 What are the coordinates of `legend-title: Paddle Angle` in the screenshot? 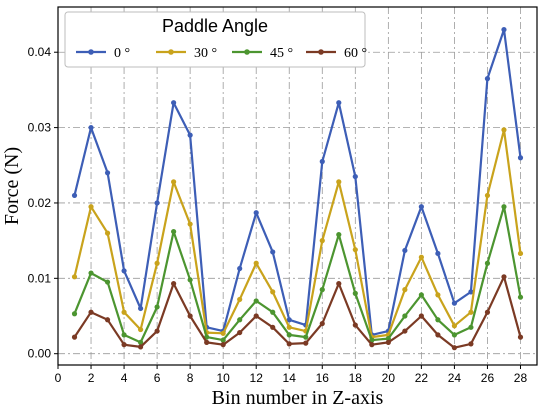 It's located at (215, 26).